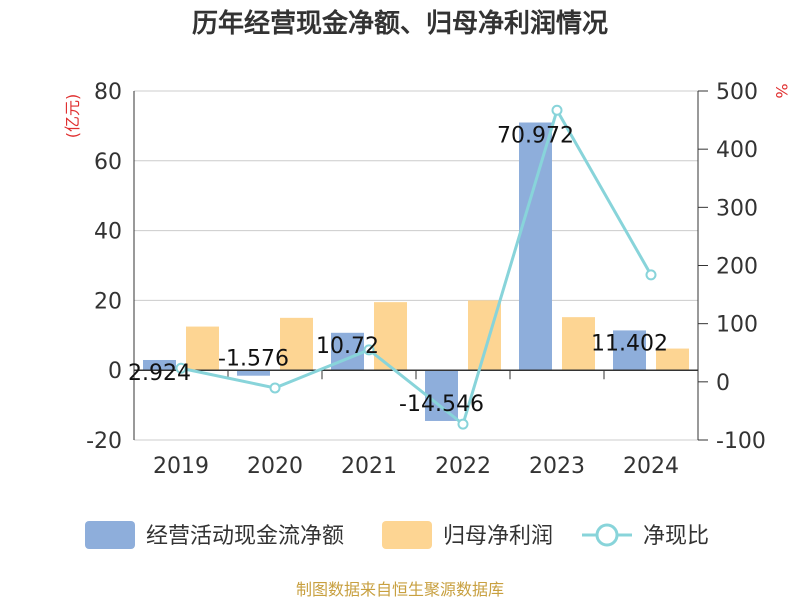 This screenshot has width=800, height=600. I want to click on point-ratio-2019, so click(181, 368).